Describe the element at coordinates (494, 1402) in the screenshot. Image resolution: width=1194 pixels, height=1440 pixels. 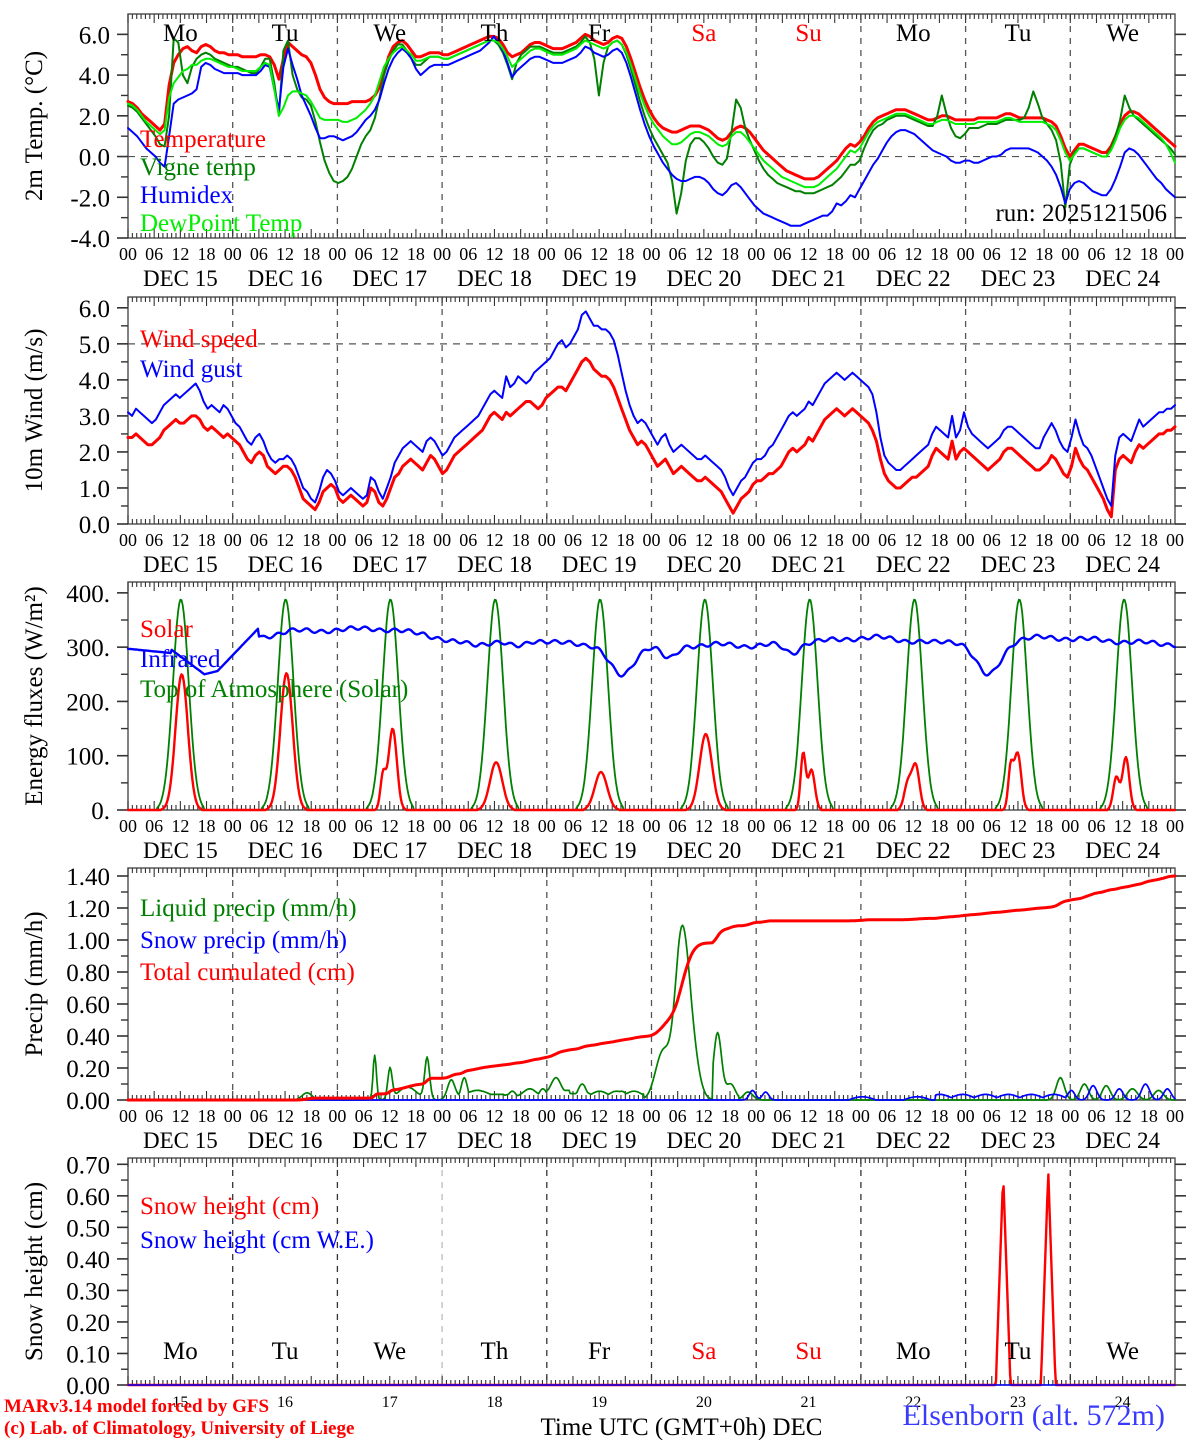
I see `x-day-number: 18` at that location.